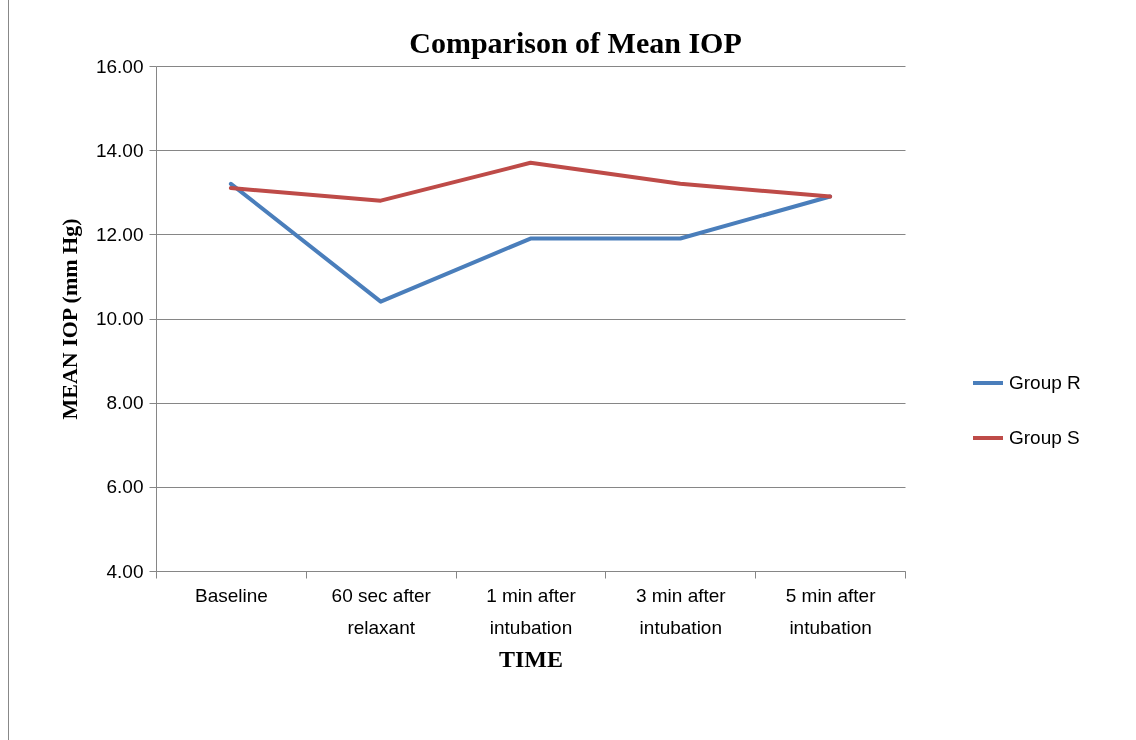 This screenshot has height=740, width=1136. I want to click on y-tick-label: 16.00, so click(119, 66).